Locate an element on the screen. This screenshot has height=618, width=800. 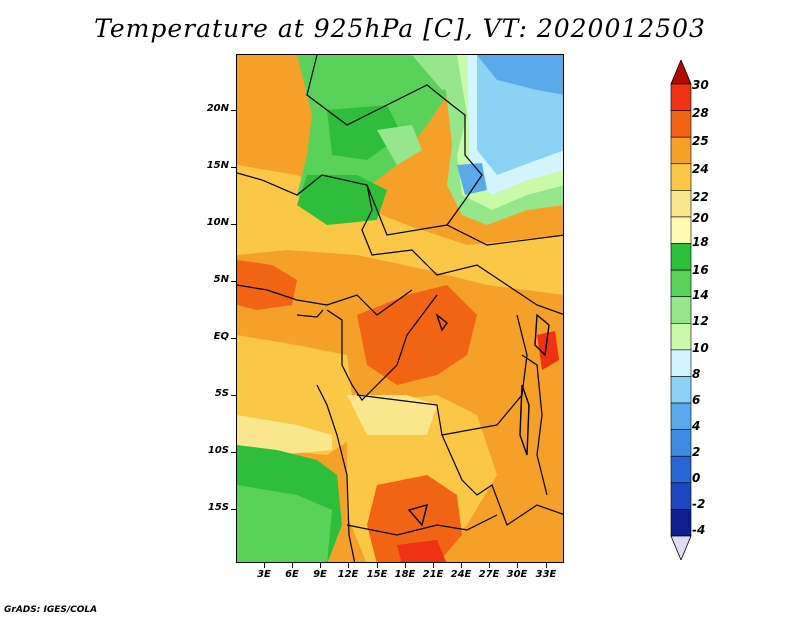
y-tick-label: 15S is located at coordinates (218, 507).